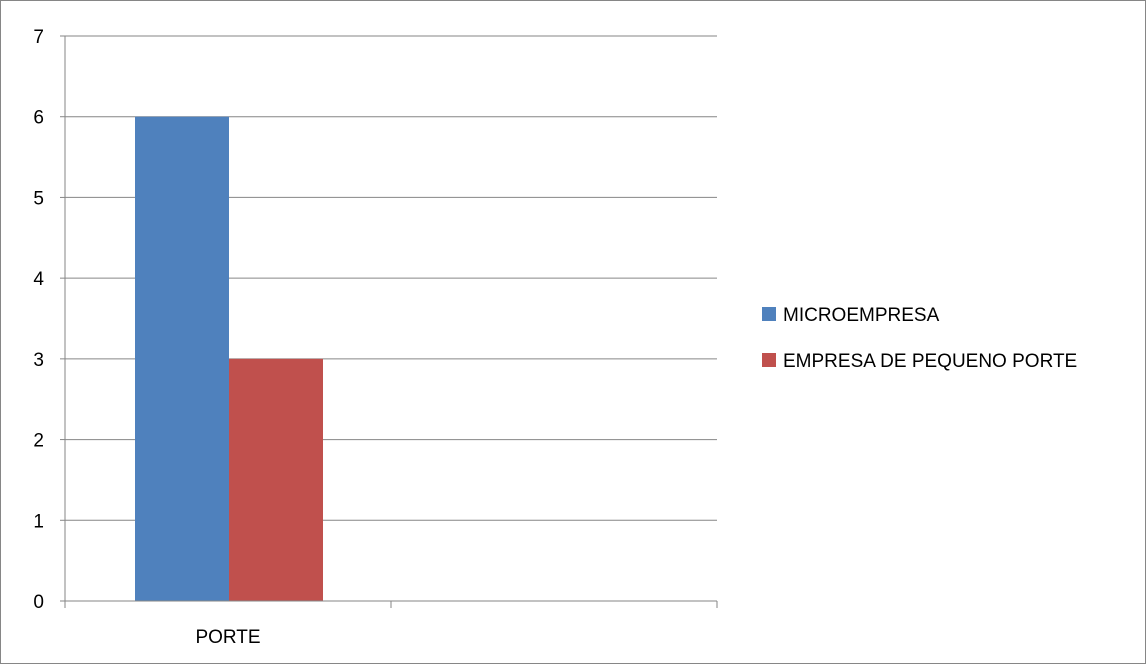 The height and width of the screenshot is (664, 1146). I want to click on y-tick-label: 6, so click(38, 118).